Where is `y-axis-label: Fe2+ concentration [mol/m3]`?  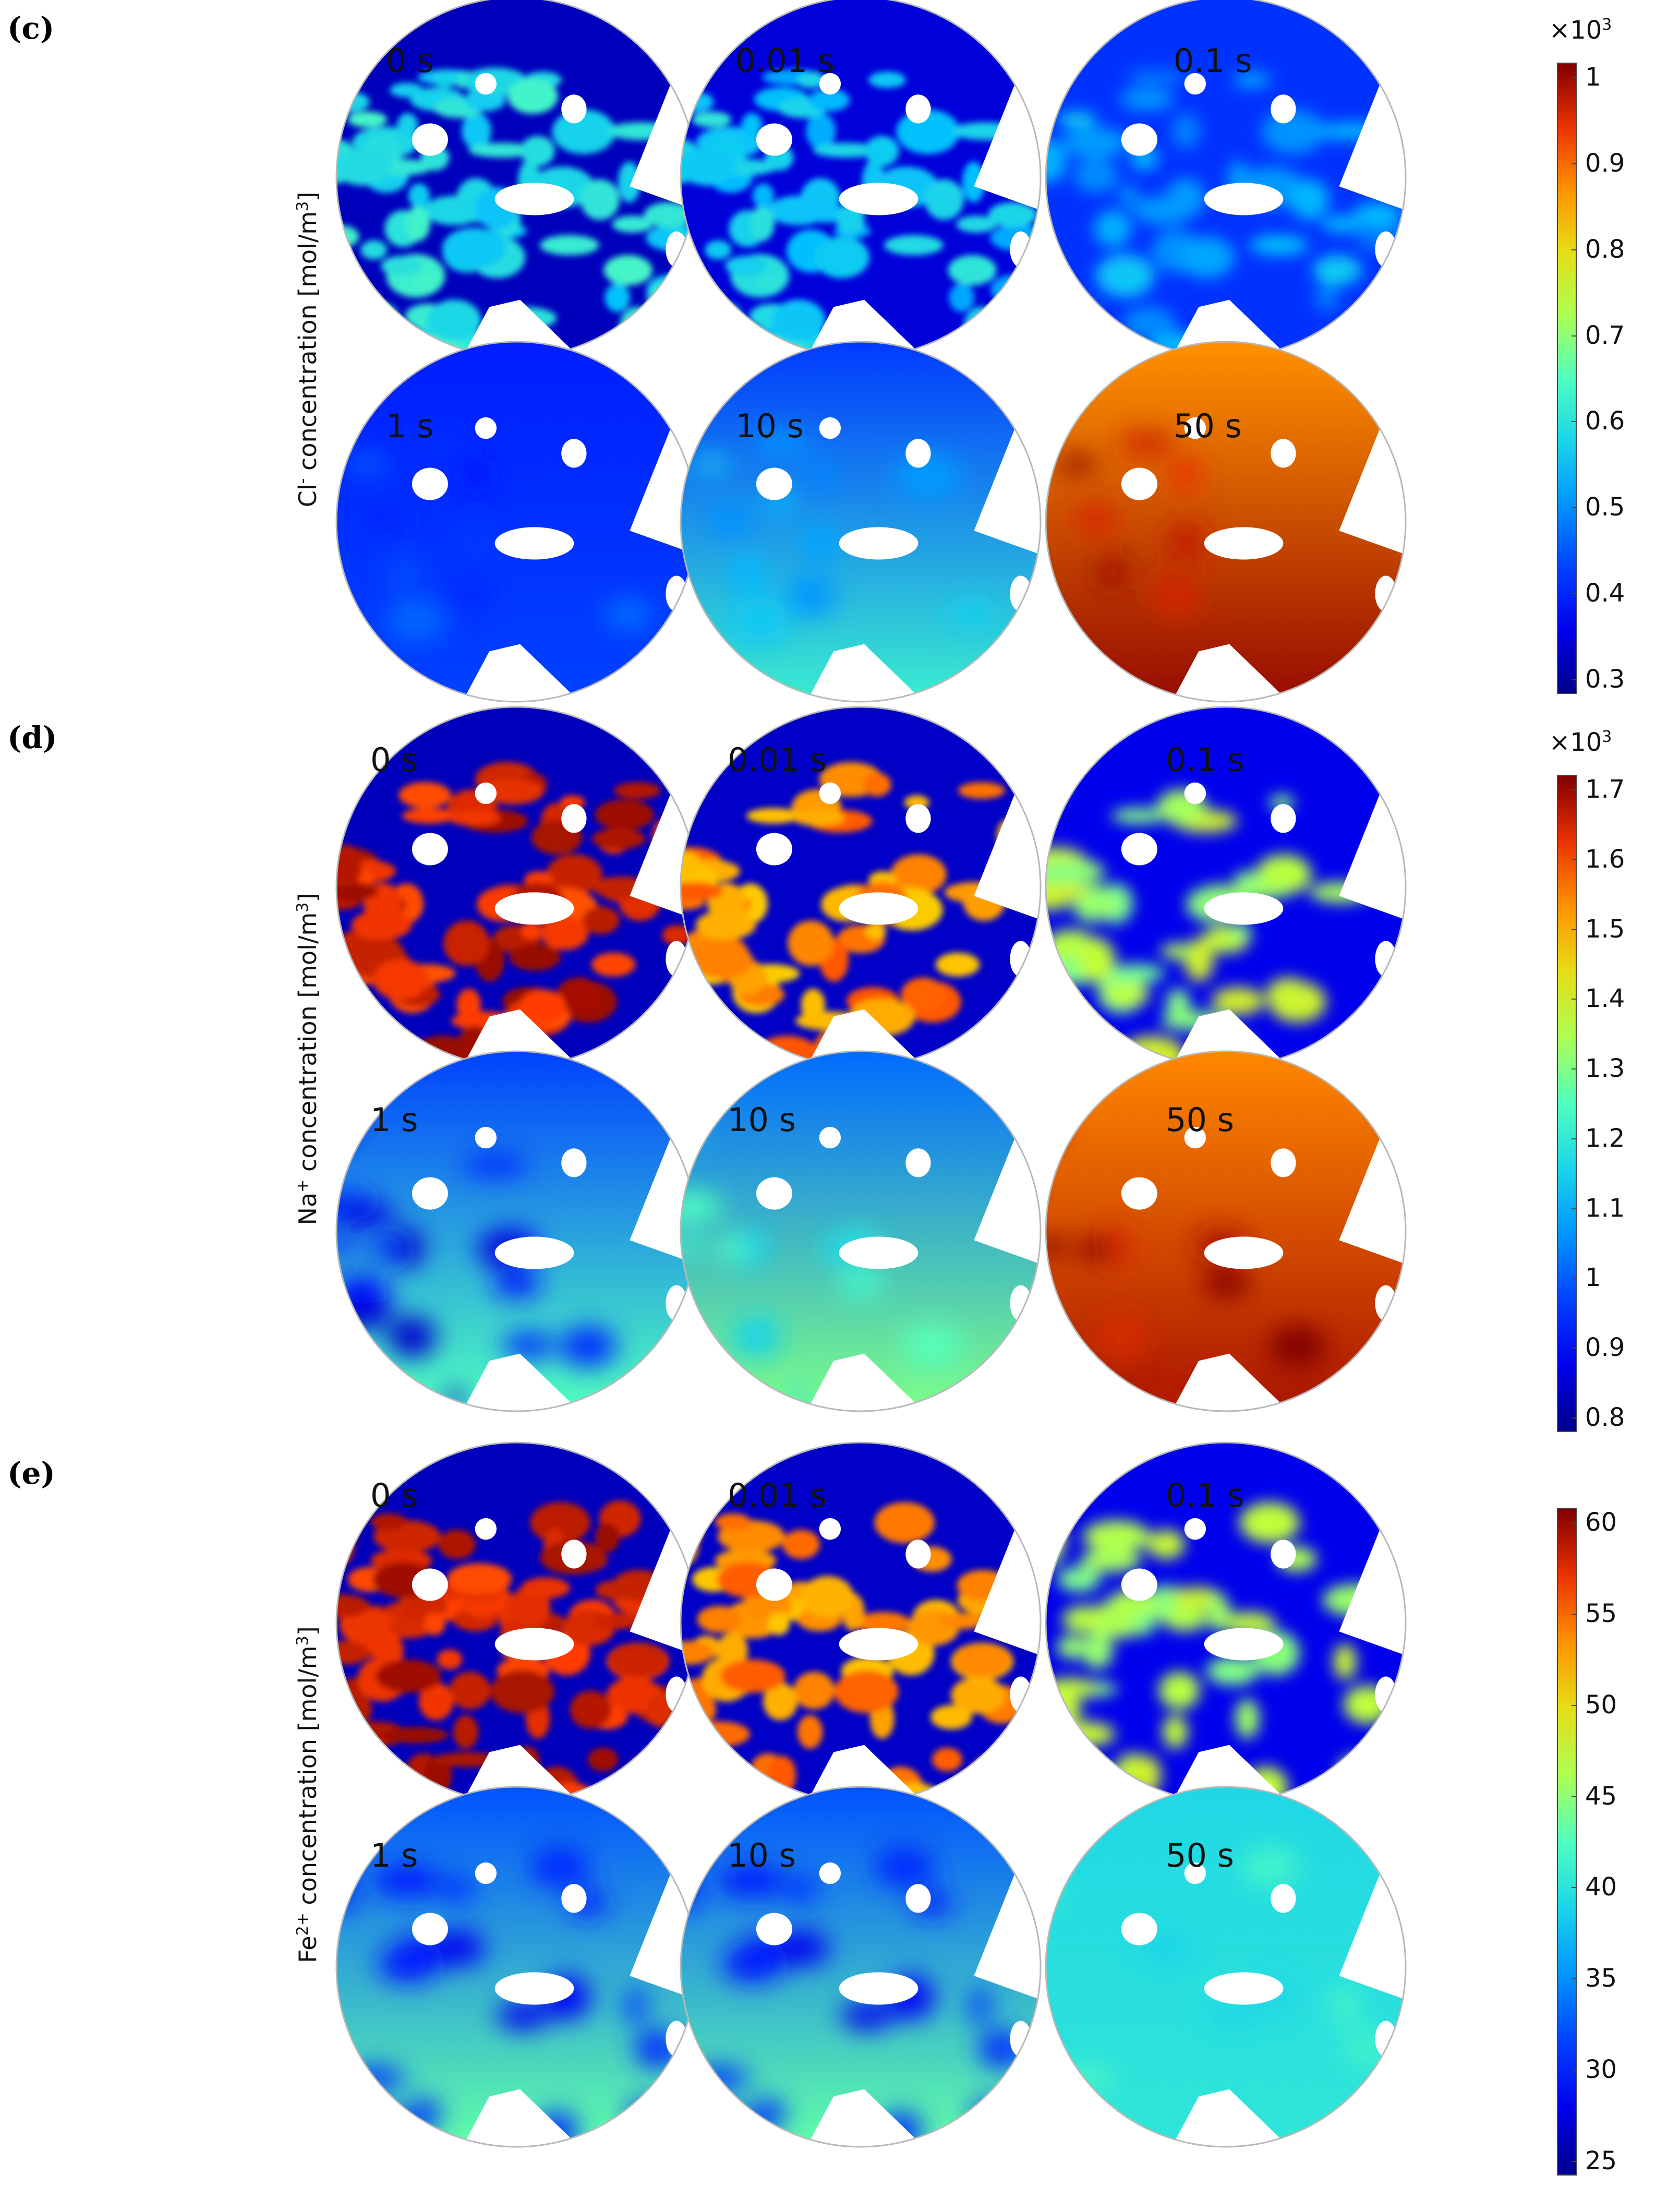
y-axis-label: Fe2+ concentration [mol/m3] is located at coordinates (308, 1794).